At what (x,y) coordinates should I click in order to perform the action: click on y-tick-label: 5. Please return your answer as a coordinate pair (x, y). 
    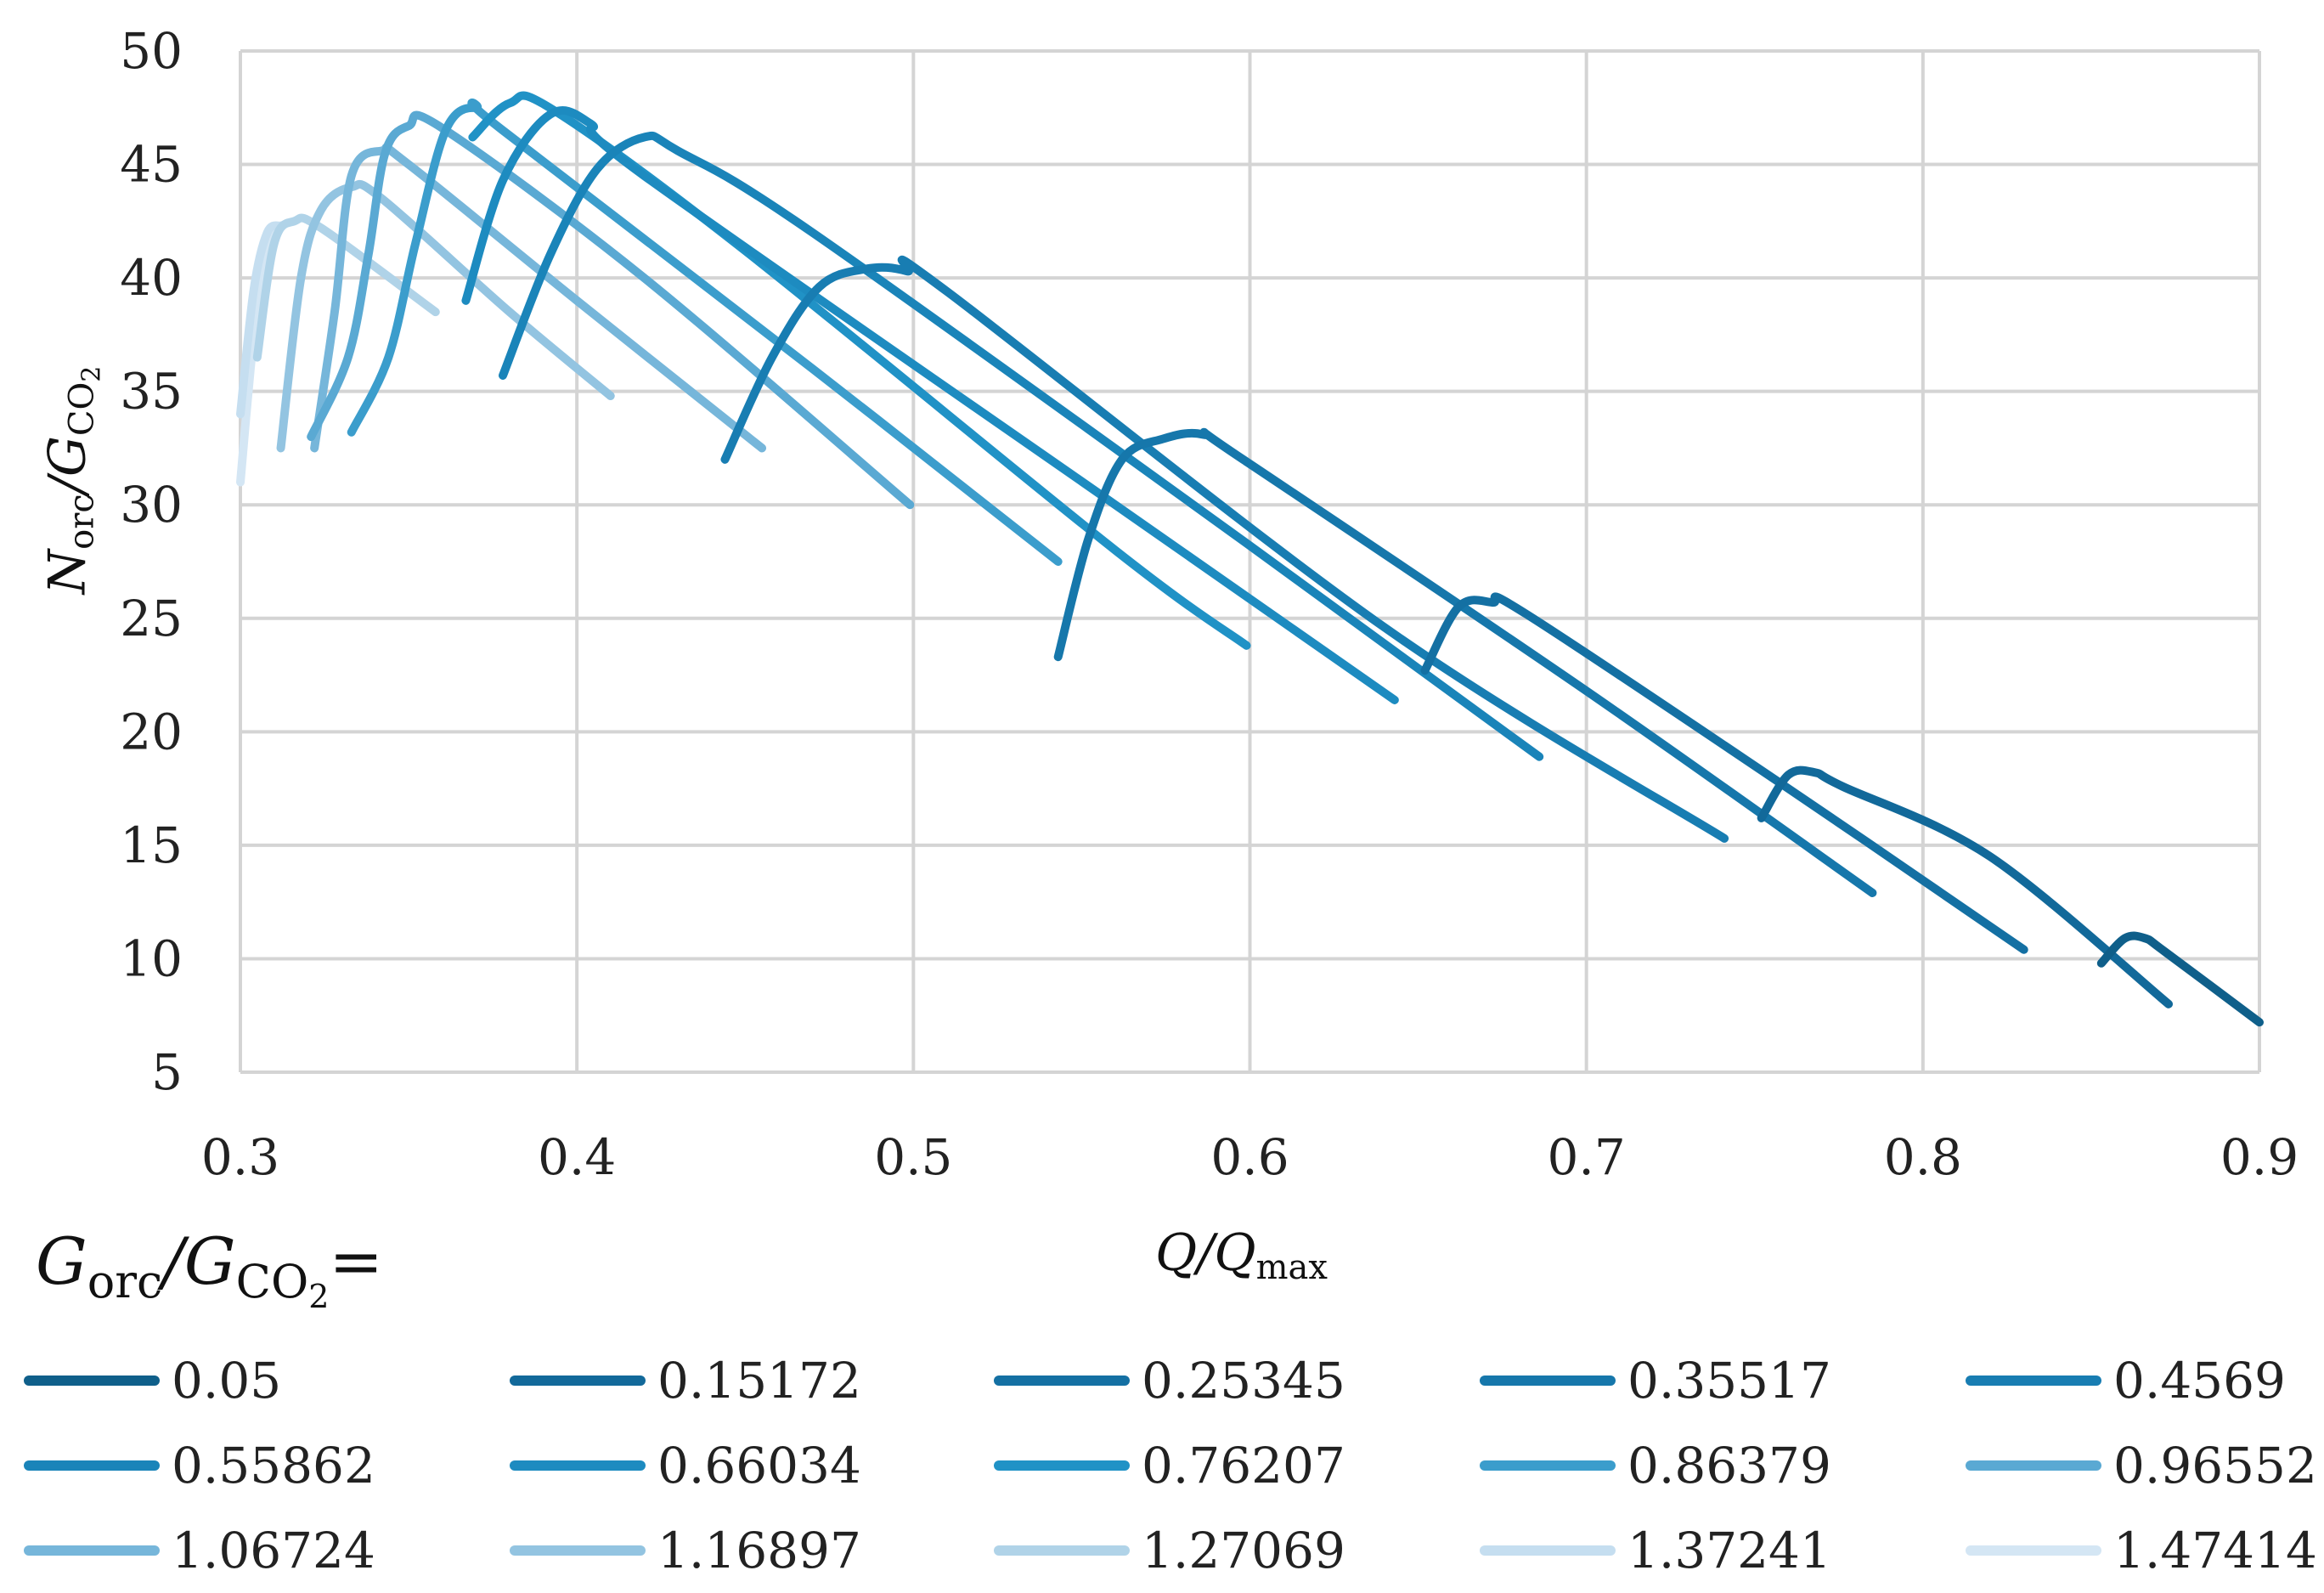
    Looking at the image, I should click on (167, 1072).